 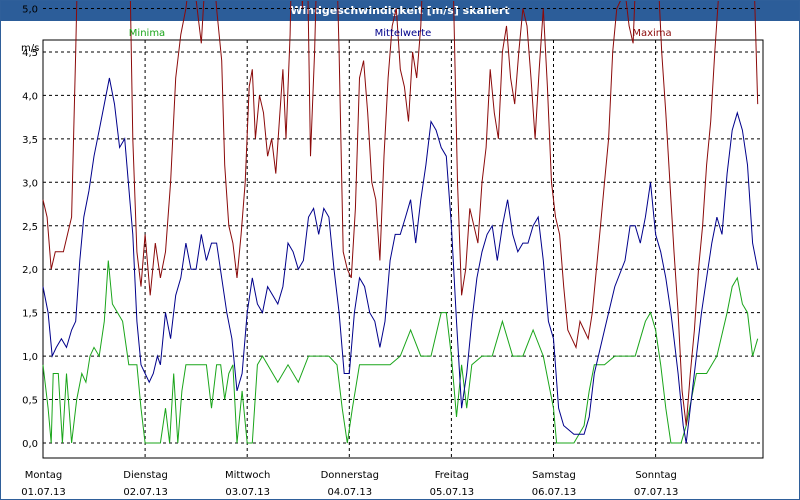 I want to click on day-date-label: 04.07.13, so click(x=350, y=492).